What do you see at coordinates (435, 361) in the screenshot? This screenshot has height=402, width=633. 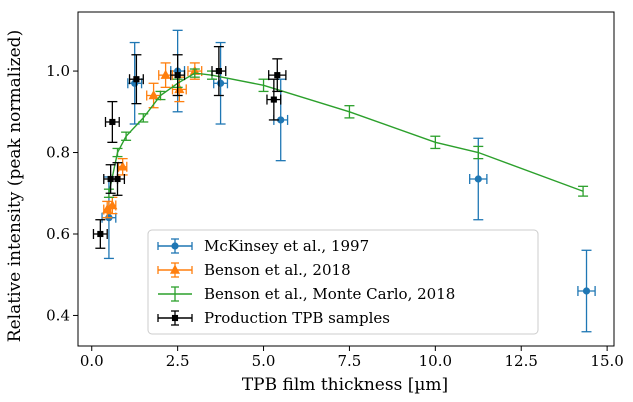 I see `x-tick-label: 10.0` at bounding box center [435, 361].